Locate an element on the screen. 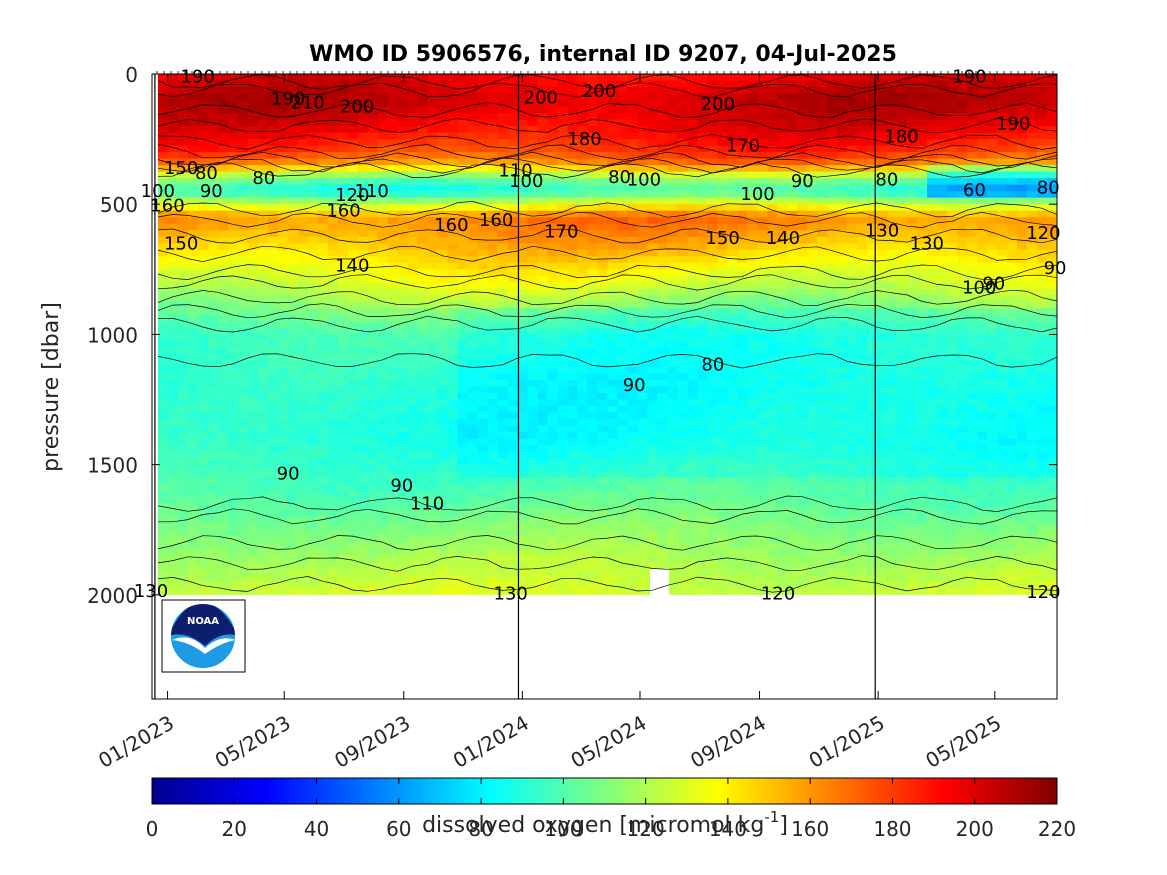 Image resolution: width=1167 pixels, height=875 pixels. contour-label: 60 is located at coordinates (974, 190).